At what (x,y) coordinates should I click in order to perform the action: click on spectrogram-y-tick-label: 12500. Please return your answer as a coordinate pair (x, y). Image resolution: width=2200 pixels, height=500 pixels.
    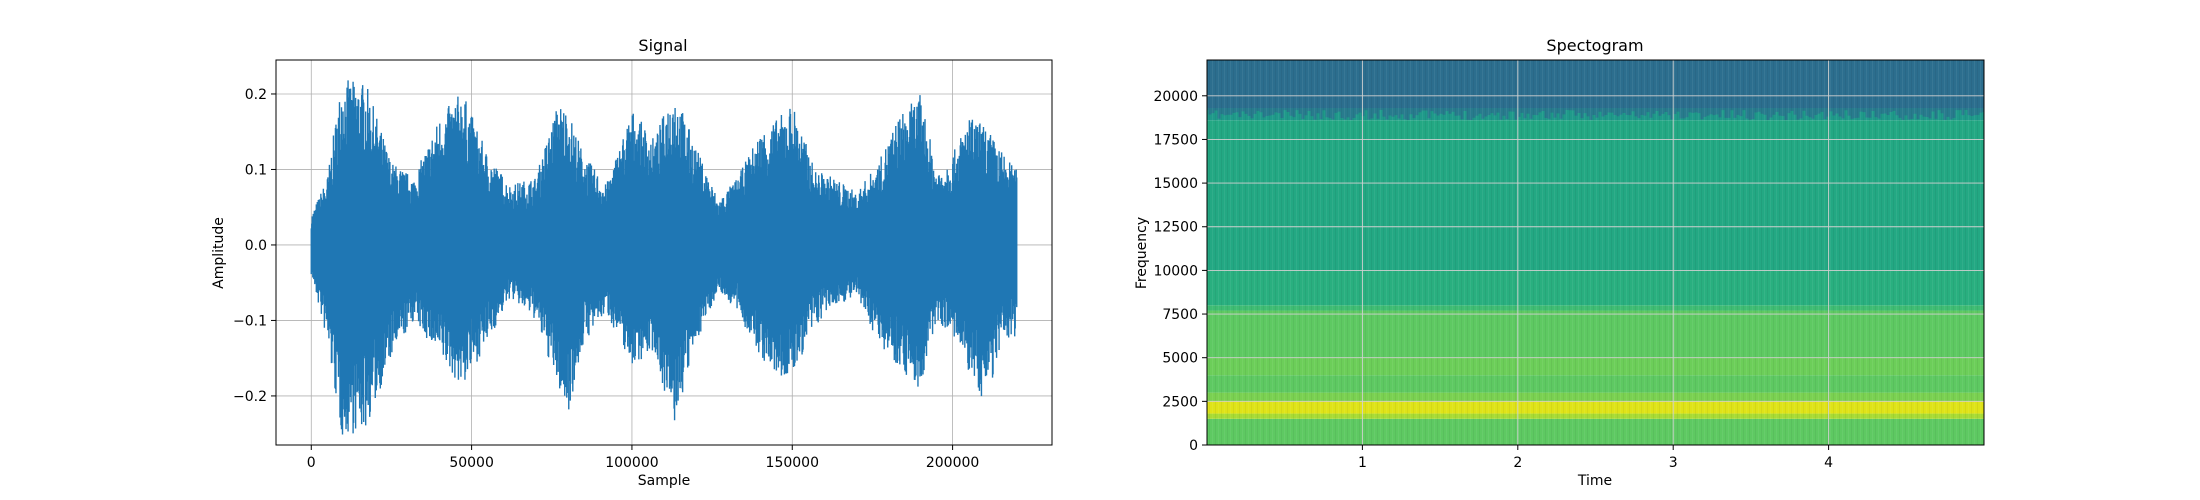
    Looking at the image, I should click on (1175, 228).